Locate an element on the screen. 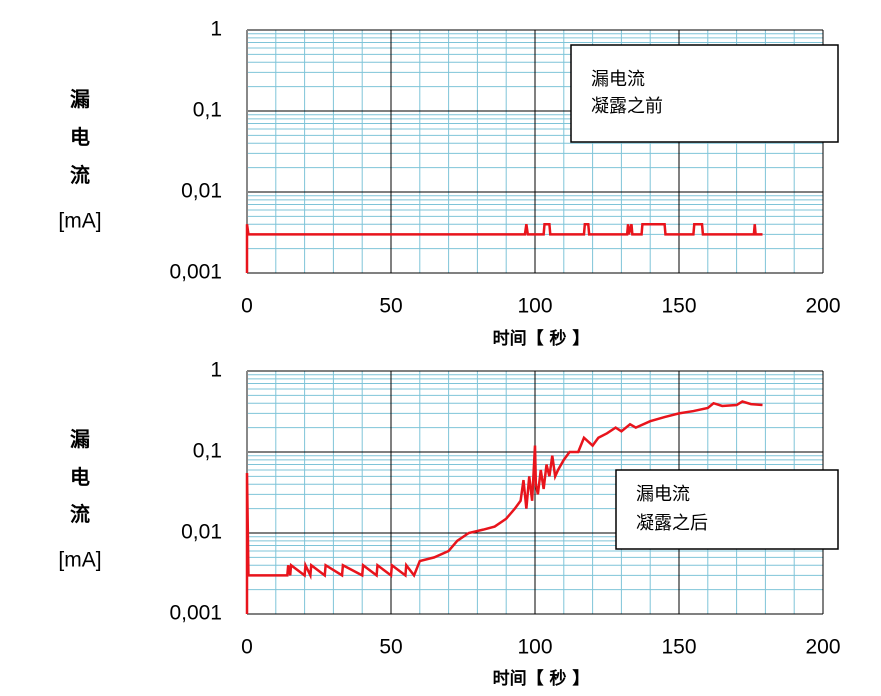  annotation-text: 凝露之前 is located at coordinates (627, 106).